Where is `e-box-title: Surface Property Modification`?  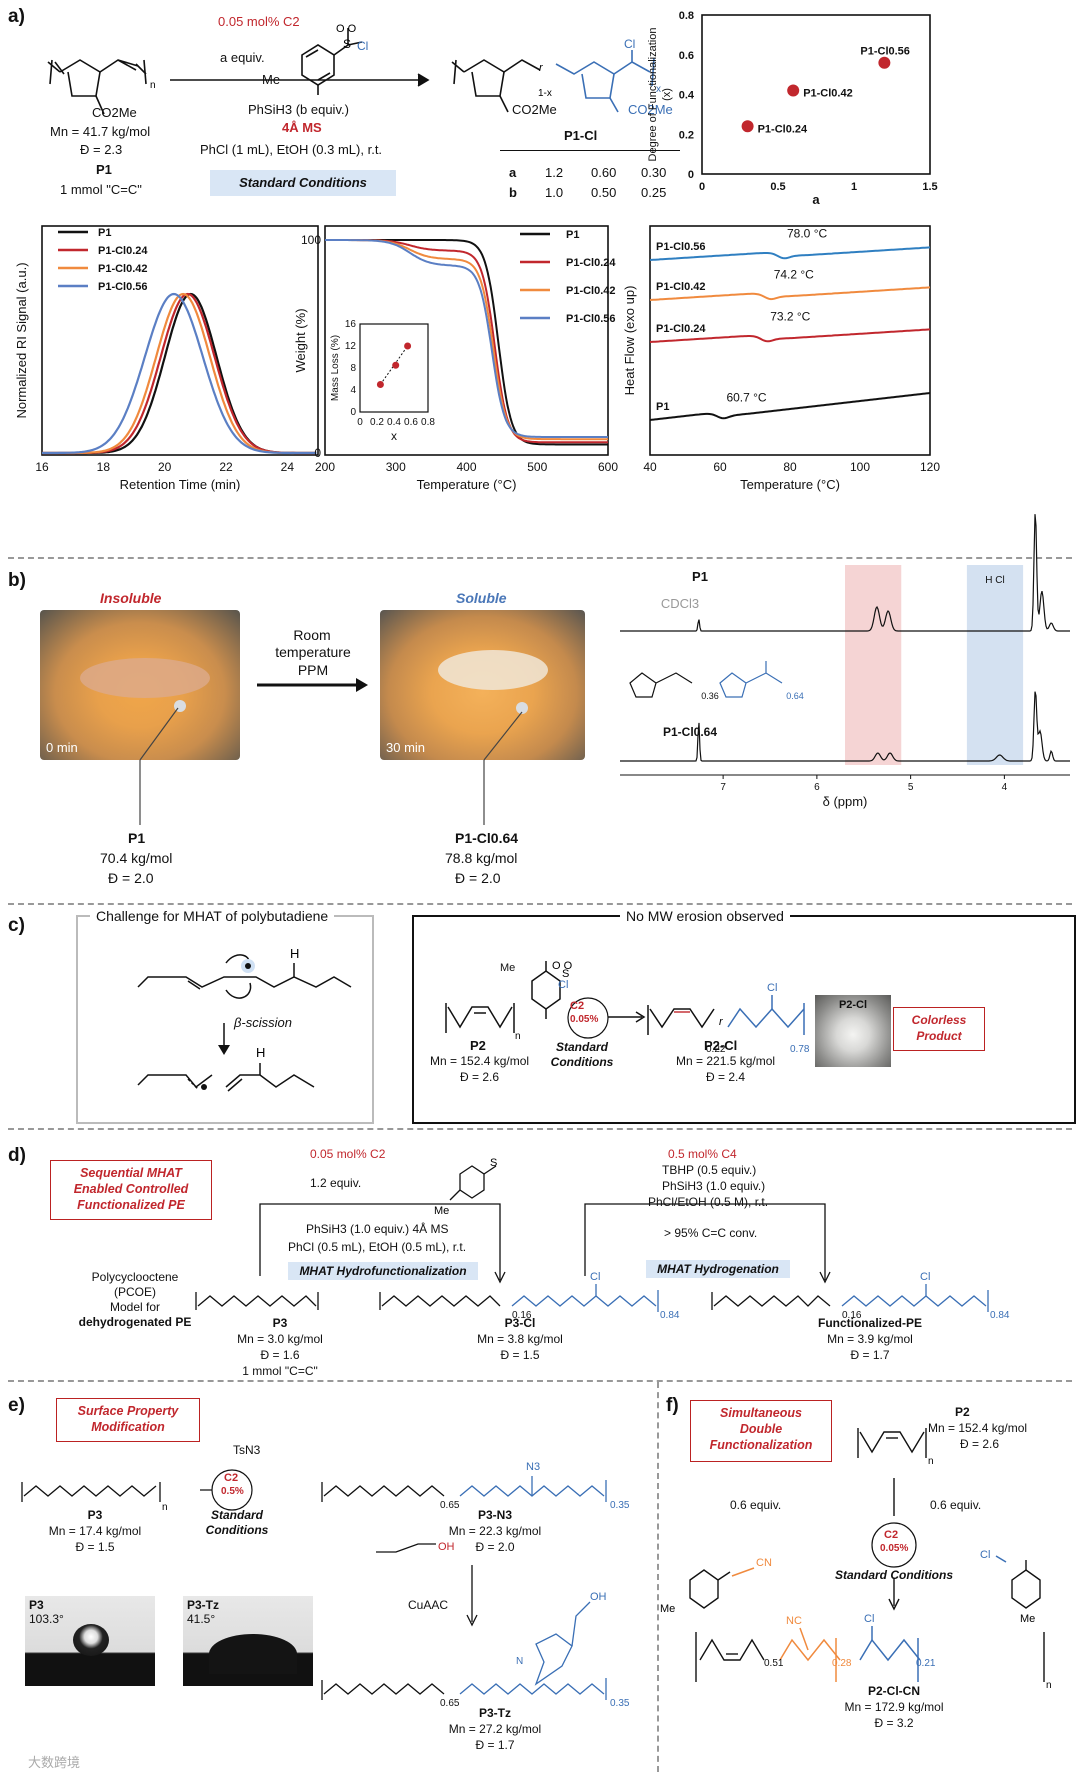
e-box-title: Surface Property Modification is located at coordinates (128, 1420).